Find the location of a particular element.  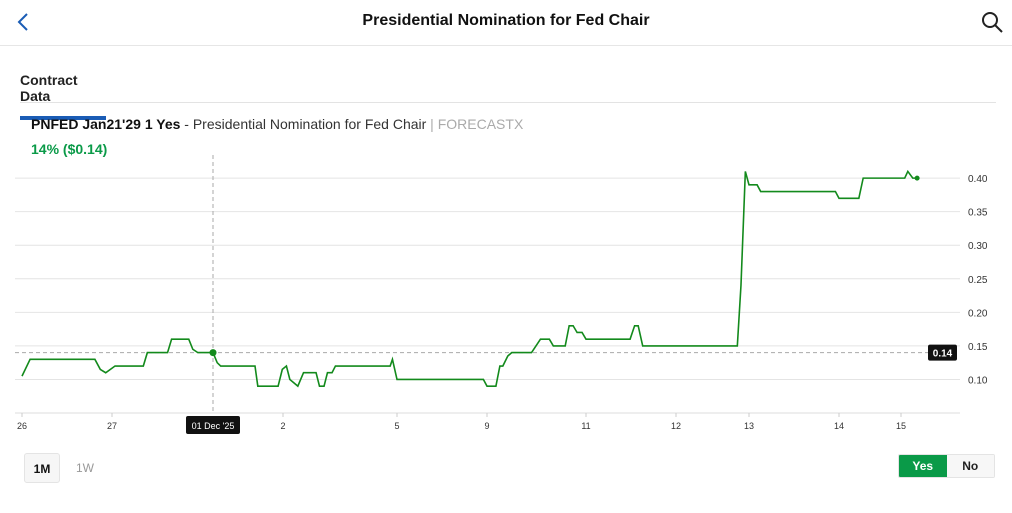

y-tick-label: 0.25 is located at coordinates (978, 280).